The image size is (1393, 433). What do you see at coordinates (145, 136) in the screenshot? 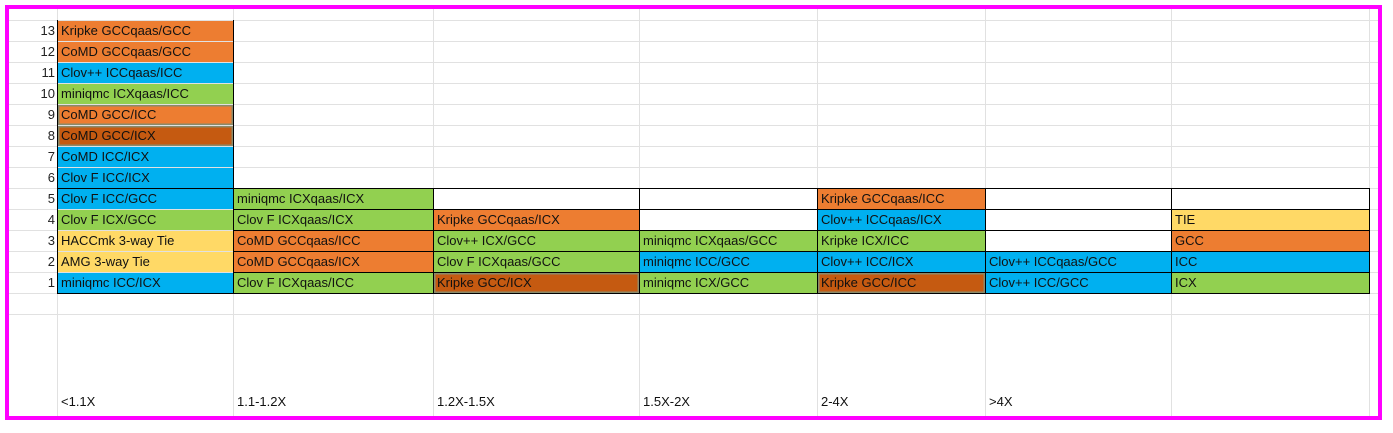
I see `chart-cell: CoMD GCC/ICX` at bounding box center [145, 136].